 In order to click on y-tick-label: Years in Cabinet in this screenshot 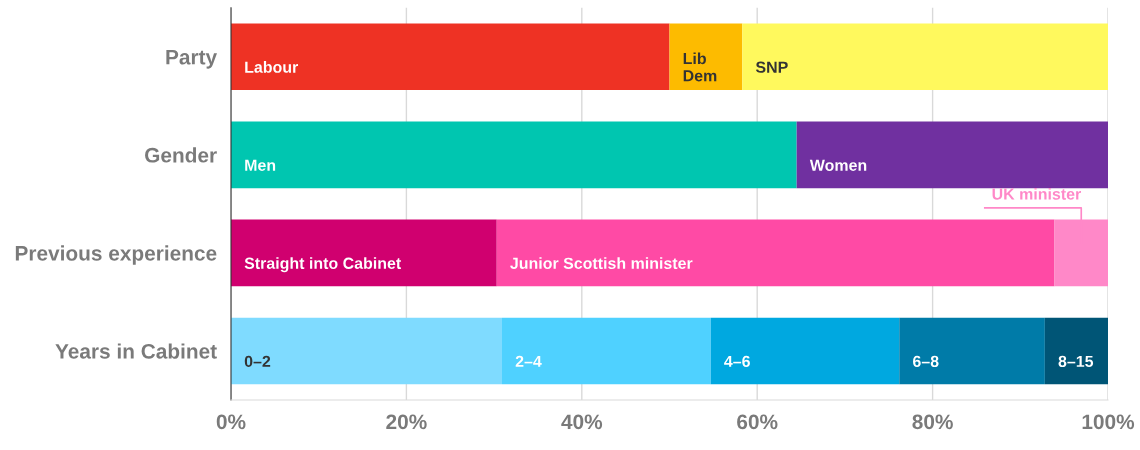, I will do `click(136, 351)`.